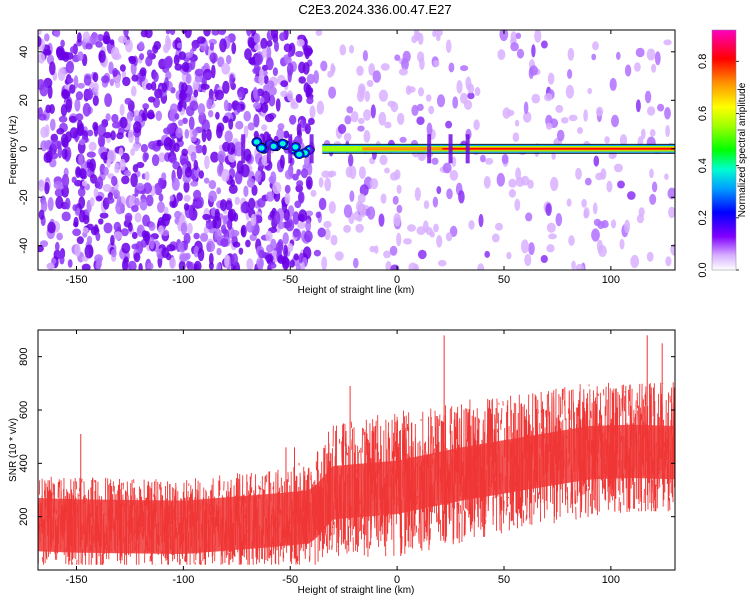 The height and width of the screenshot is (600, 750). What do you see at coordinates (76, 280) in the screenshot?
I see `spectrogram-x-tick-label: -150` at bounding box center [76, 280].